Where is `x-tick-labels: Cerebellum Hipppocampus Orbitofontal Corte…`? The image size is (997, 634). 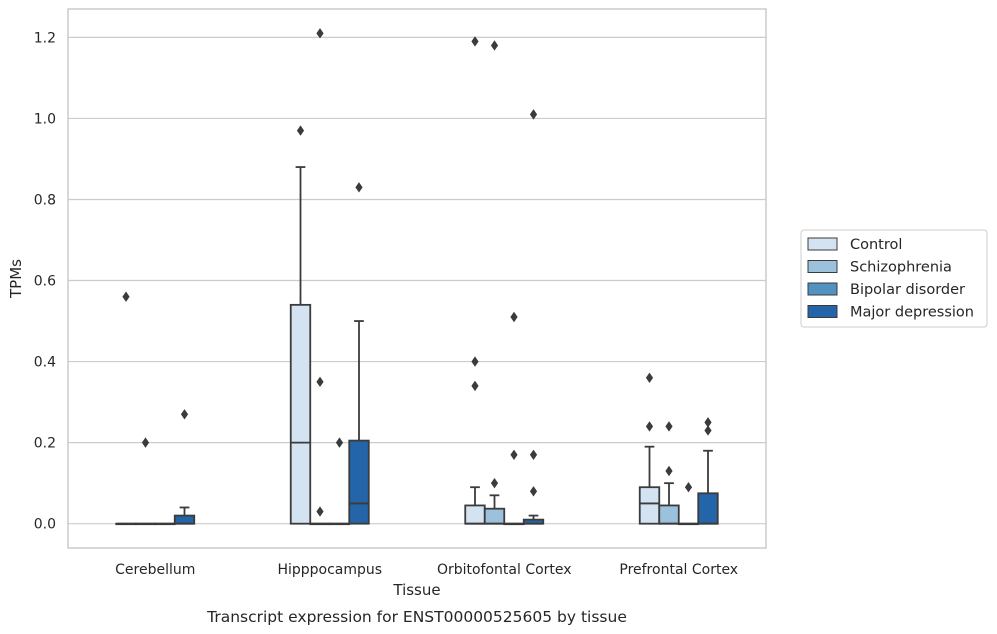
x-tick-labels: Cerebellum Hipppocampus Orbitofontal Corte… is located at coordinates (426, 570).